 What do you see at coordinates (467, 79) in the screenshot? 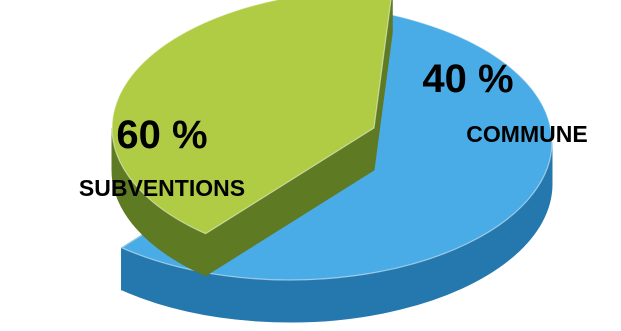
I see `commune-value-label: 40 %` at bounding box center [467, 79].